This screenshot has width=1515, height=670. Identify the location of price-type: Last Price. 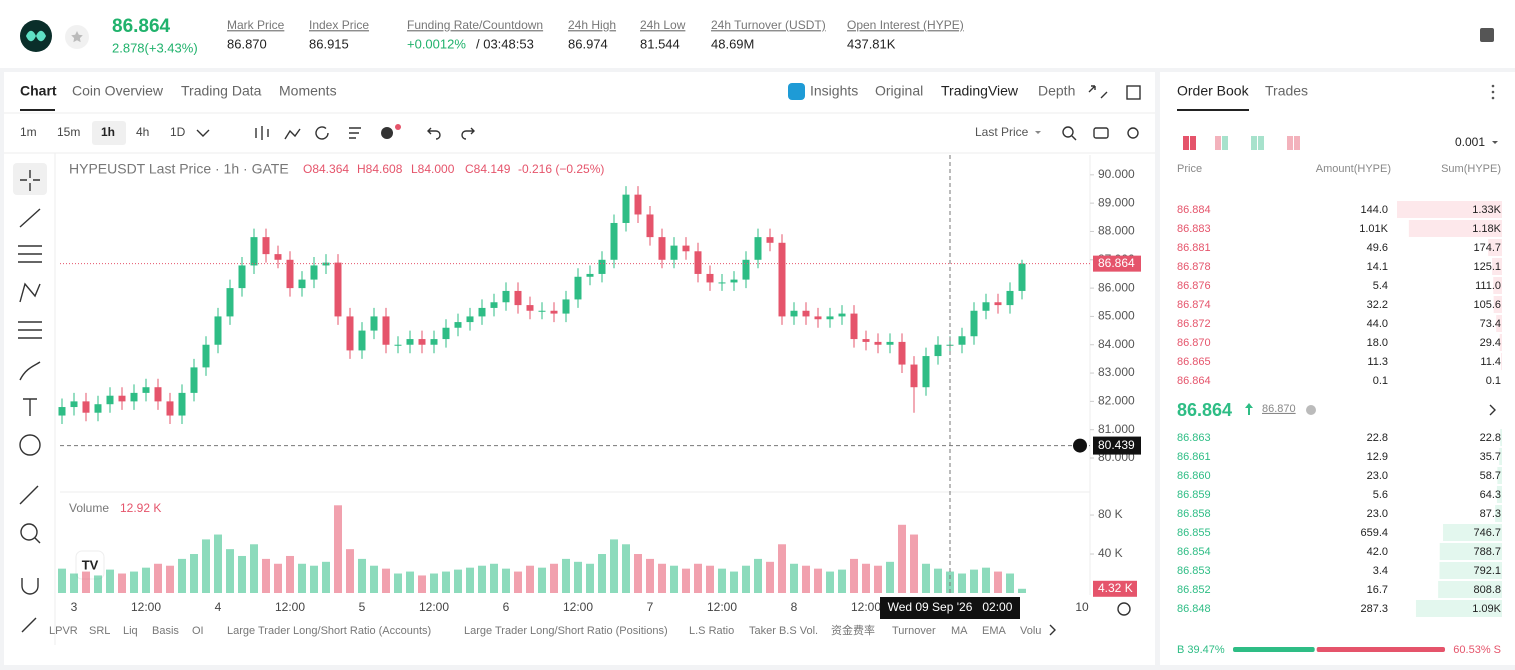
(1002, 132).